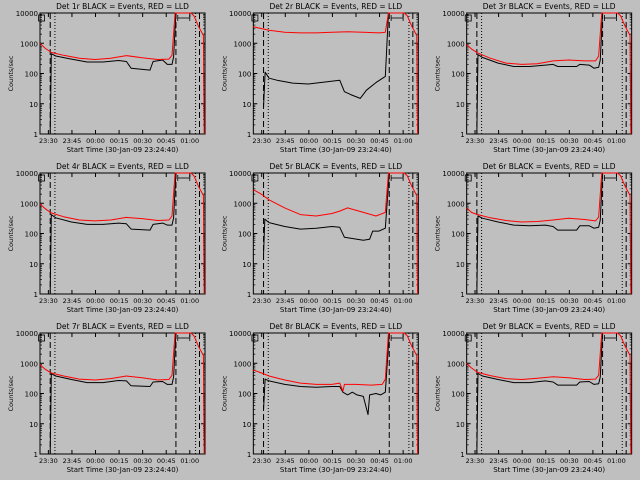 Image resolution: width=640 pixels, height=480 pixels. What do you see at coordinates (335, 166) in the screenshot?
I see `chart-title: Det 5r BLACK = Events, RED = LLD` at bounding box center [335, 166].